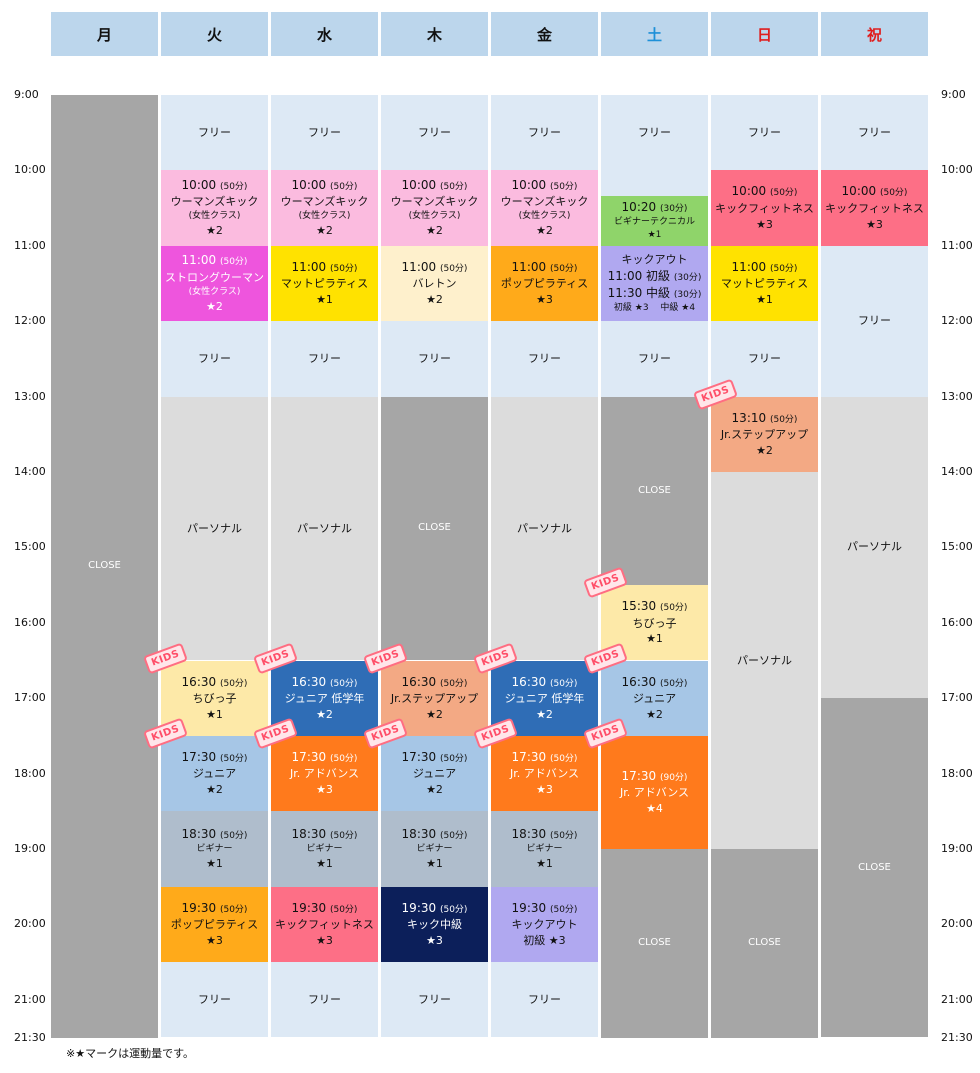  I want to click on class-name-value: キック中級, so click(434, 925).